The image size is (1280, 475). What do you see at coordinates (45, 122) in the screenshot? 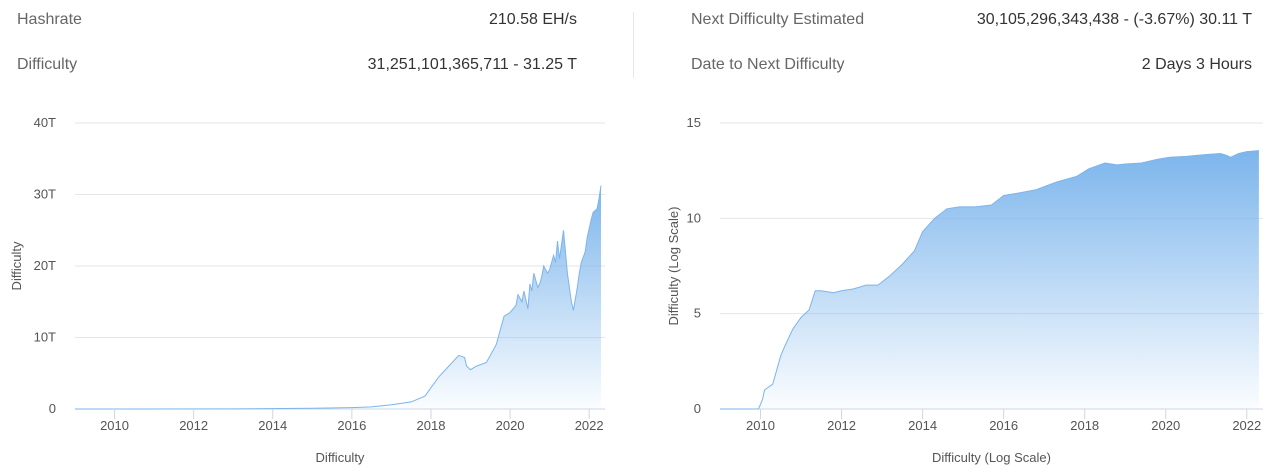
I see `y-tick-label: 40T` at bounding box center [45, 122].